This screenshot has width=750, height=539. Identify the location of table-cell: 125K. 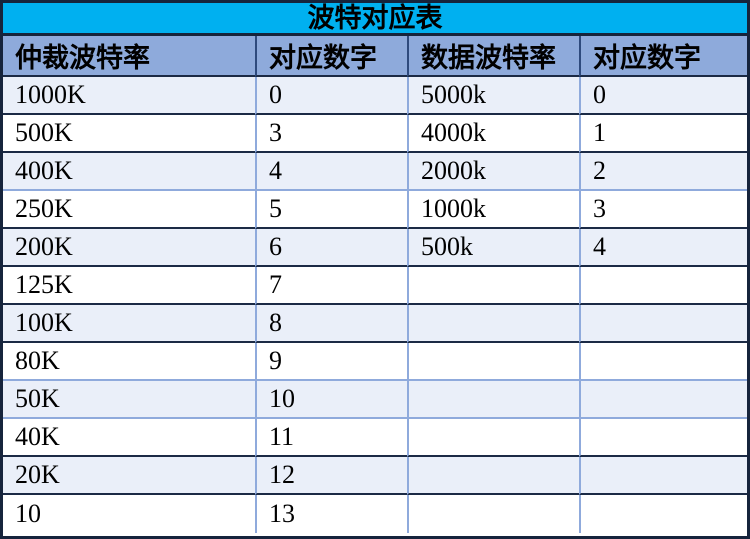
(129, 286).